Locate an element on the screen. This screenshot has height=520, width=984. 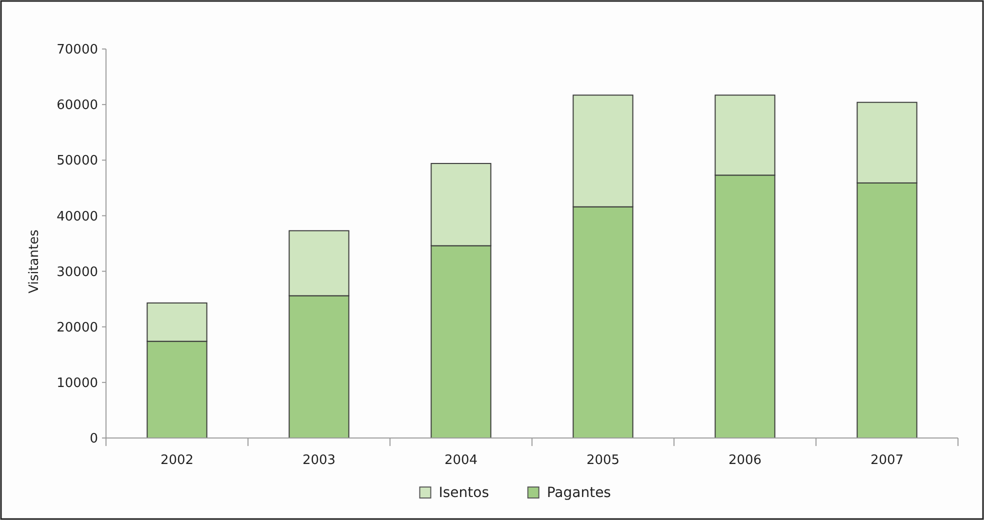
y-tick-label: 20000 is located at coordinates (77, 328).